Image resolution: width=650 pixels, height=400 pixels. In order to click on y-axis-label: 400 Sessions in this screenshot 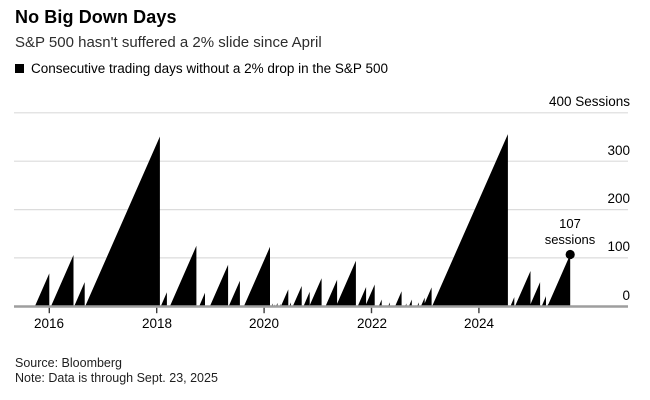, I will do `click(589, 101)`.